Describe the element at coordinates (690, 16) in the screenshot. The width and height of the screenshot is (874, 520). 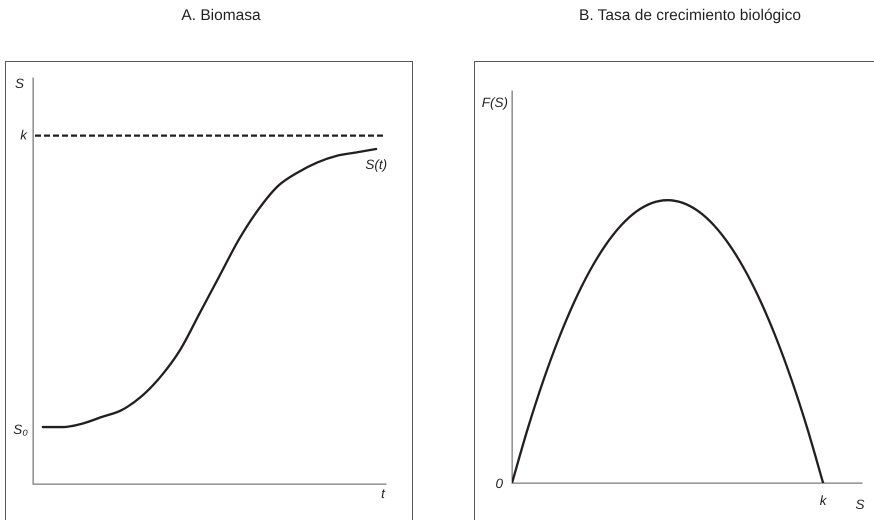
I see `chart-title: B. Tasa de crecimiento biológico` at that location.